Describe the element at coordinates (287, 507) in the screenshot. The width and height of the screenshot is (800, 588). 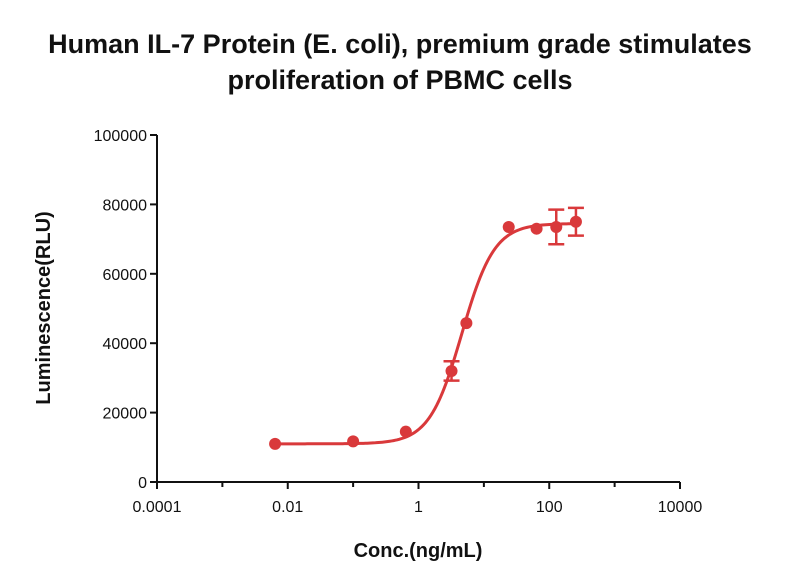
I see `x-tick-label: 0.01` at that location.